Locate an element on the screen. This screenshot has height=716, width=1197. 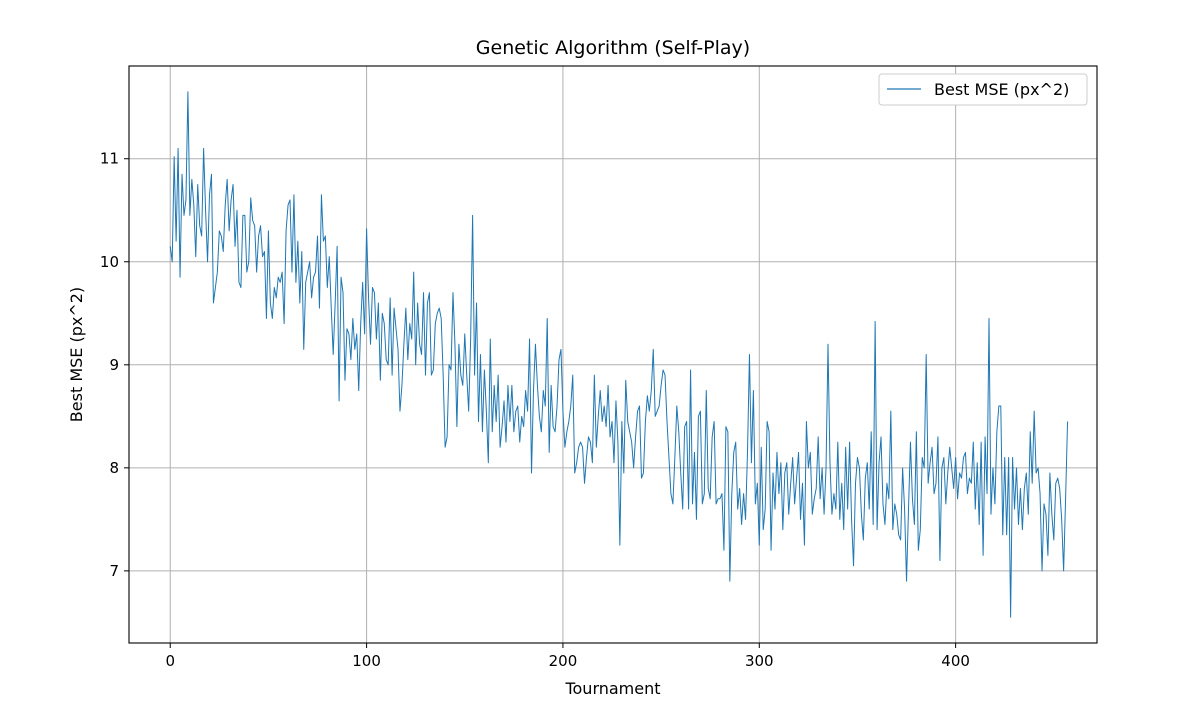
chart-title: Genetic Algorithm (Self-Play) is located at coordinates (613, 48).